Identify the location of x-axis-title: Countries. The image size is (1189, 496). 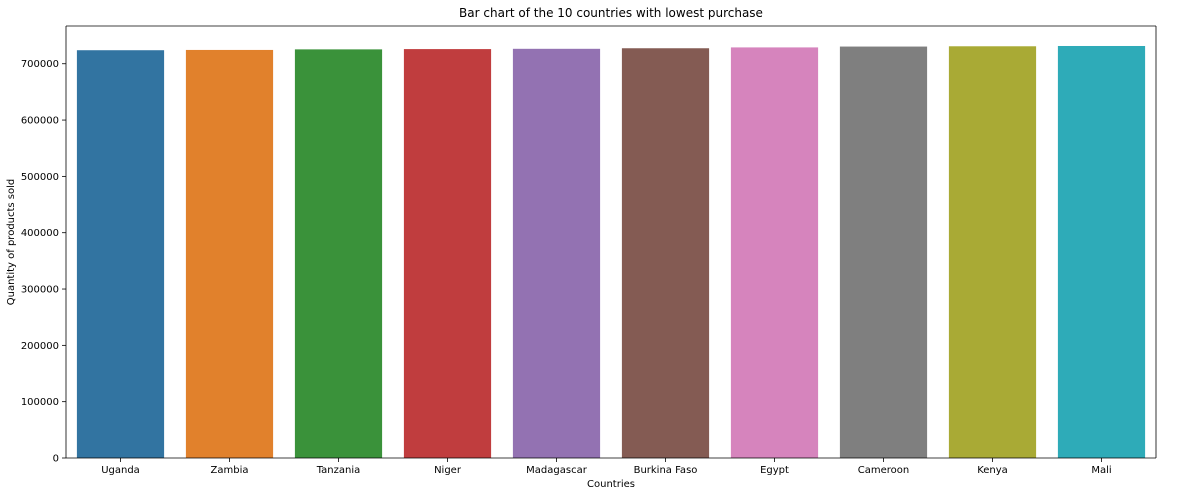
(611, 484).